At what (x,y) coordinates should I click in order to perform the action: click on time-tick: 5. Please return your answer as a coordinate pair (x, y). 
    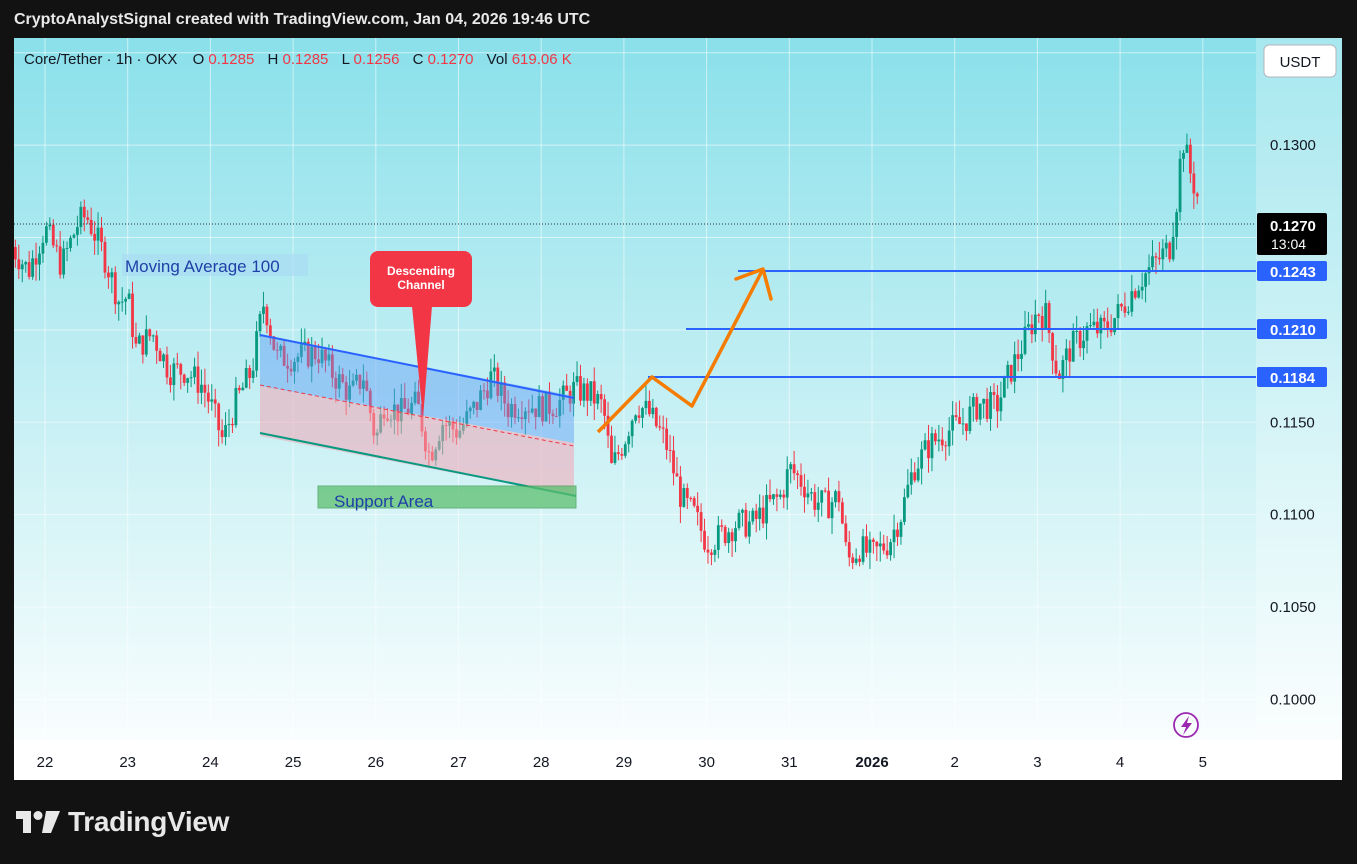
    Looking at the image, I should click on (1203, 762).